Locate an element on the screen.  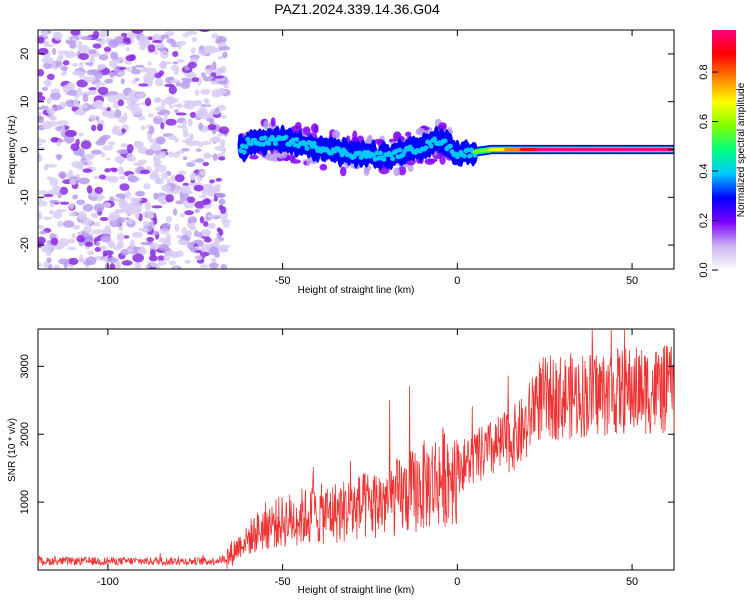
colorbar-ticks: 0.0 0.2 0.4 0.6 0.8 is located at coordinates (708, 171).